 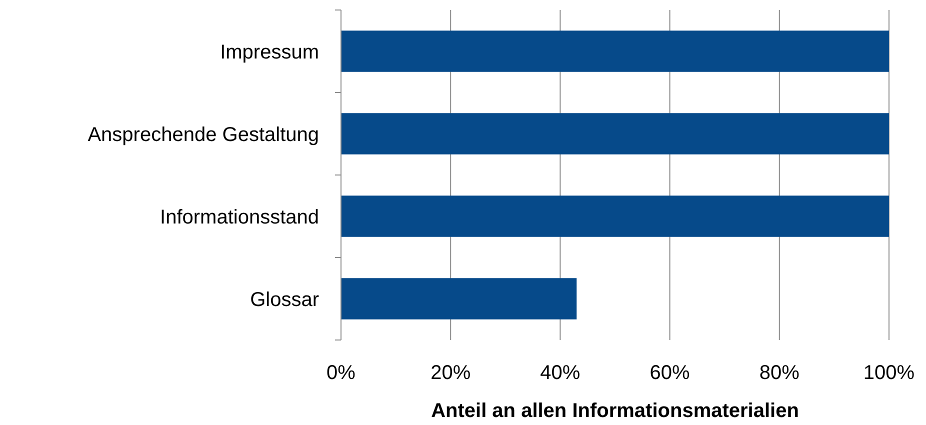 What do you see at coordinates (560, 373) in the screenshot?
I see `x-tick-label: 40%` at bounding box center [560, 373].